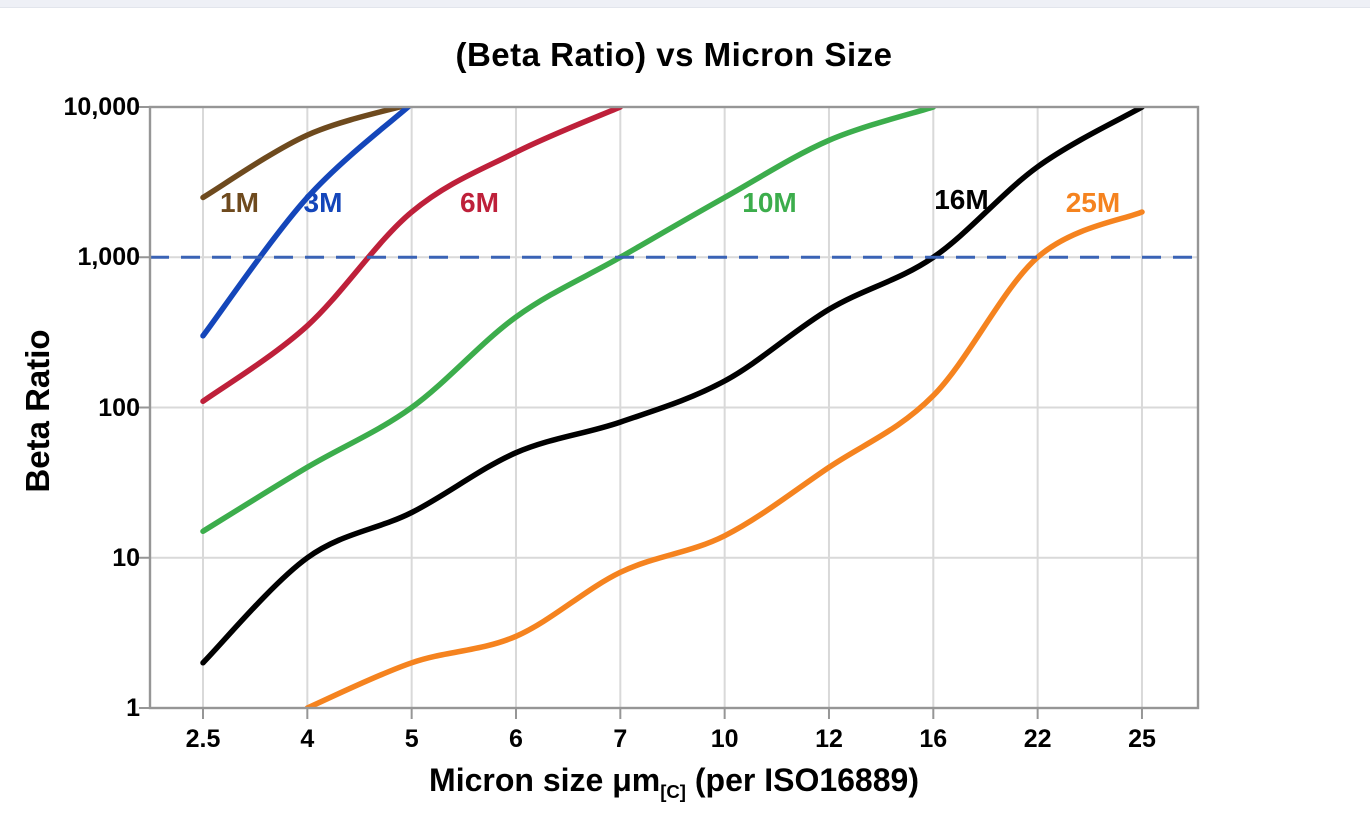 Image resolution: width=1370 pixels, height=836 pixels. I want to click on curve-6M, so click(412, 256).